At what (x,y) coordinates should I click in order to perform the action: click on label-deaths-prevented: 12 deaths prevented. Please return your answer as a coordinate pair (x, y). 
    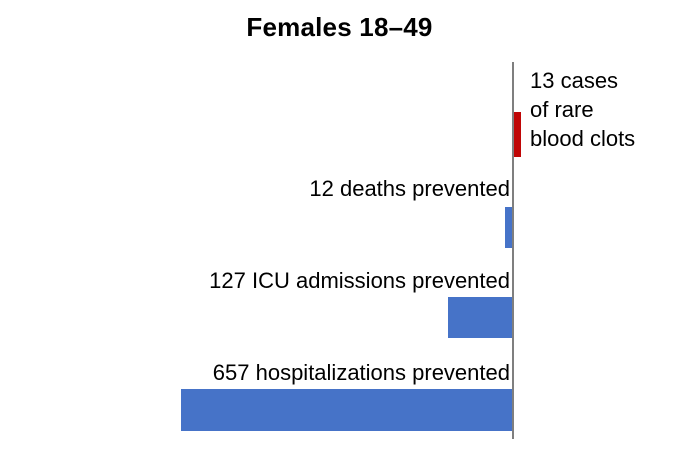
    Looking at the image, I should click on (409, 188).